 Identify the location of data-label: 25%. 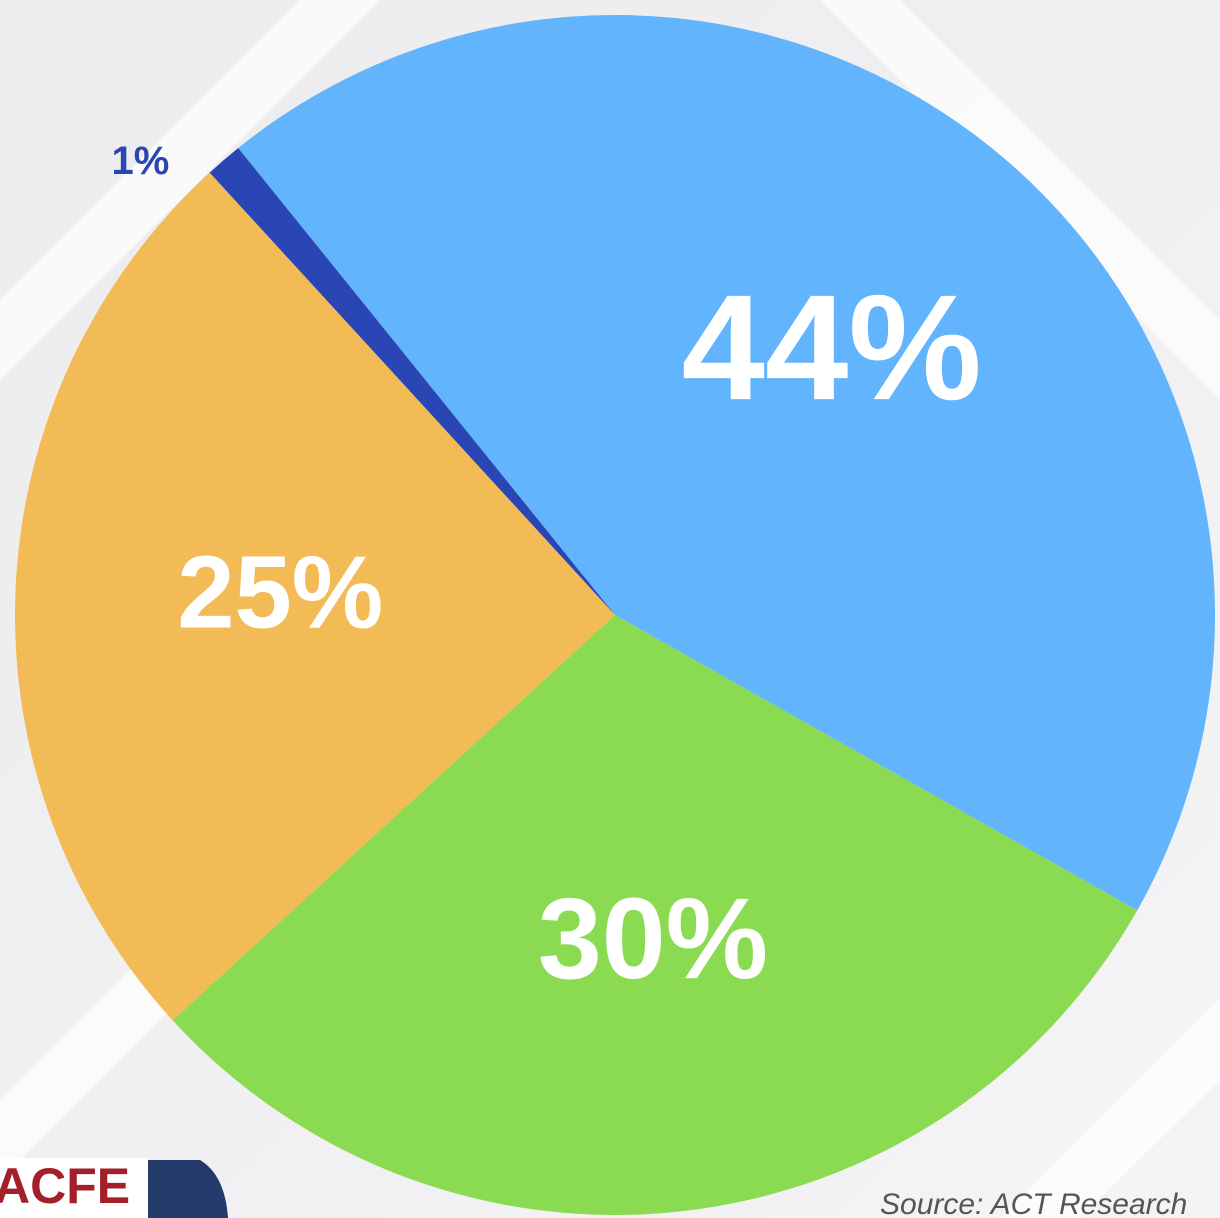
(280, 592).